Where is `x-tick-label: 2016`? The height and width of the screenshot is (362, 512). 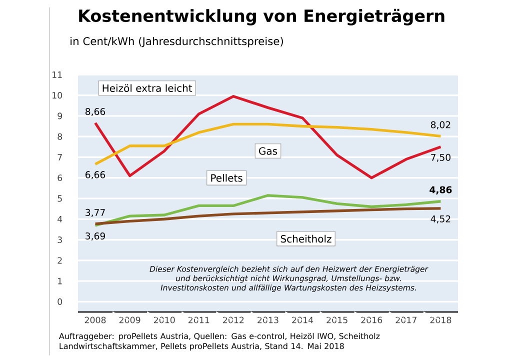 x-tick-label: 2016 is located at coordinates (371, 320).